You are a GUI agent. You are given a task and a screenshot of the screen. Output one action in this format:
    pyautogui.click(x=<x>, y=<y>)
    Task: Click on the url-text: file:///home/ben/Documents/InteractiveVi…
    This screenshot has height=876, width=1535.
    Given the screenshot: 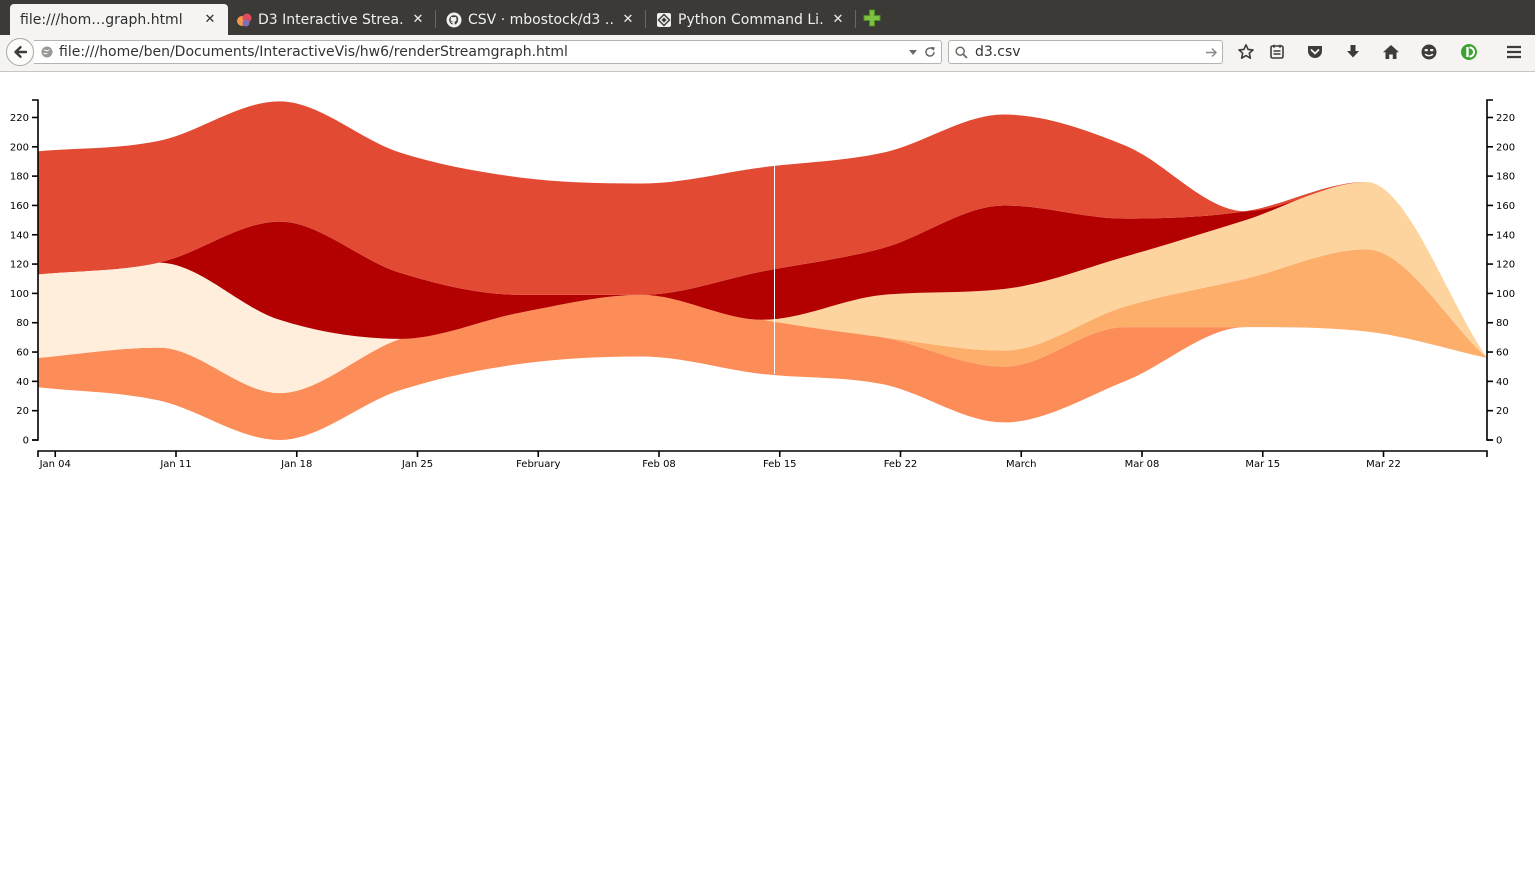 What is the action you would take?
    pyautogui.click(x=313, y=52)
    